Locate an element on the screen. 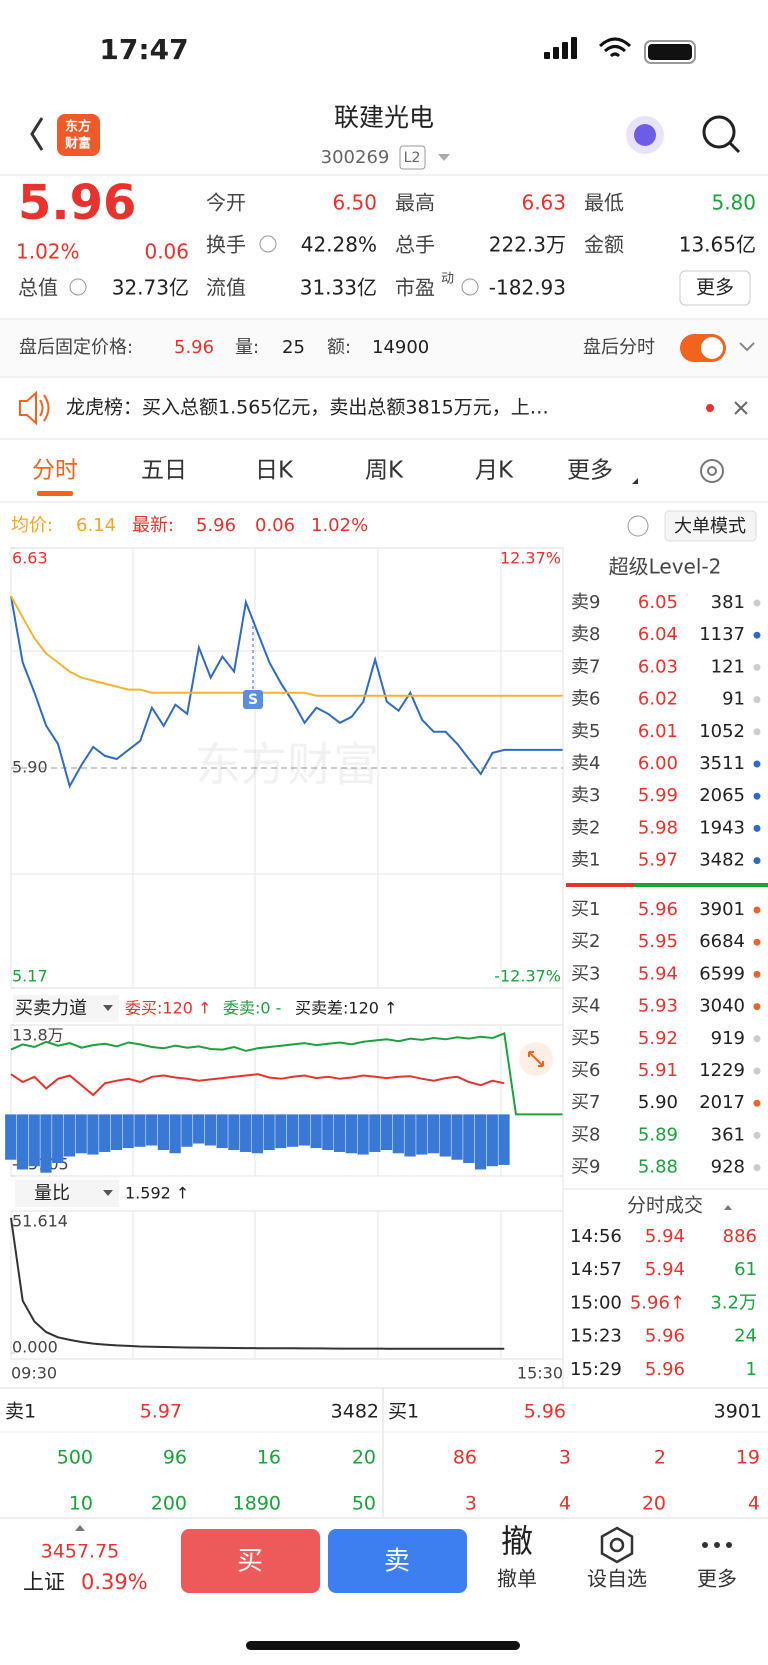 This screenshot has height=1665, width=768. tab: 分时 is located at coordinates (55, 471).